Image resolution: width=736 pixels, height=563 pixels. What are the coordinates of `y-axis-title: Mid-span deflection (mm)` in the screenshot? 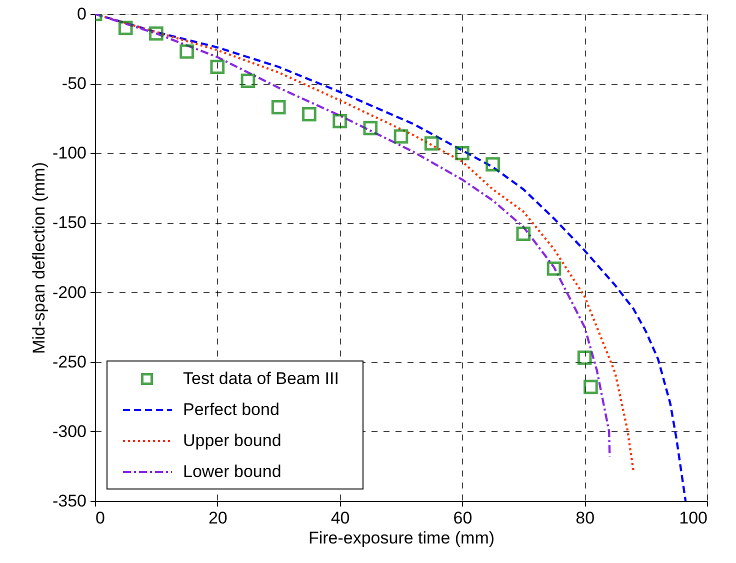 It's located at (38, 258).